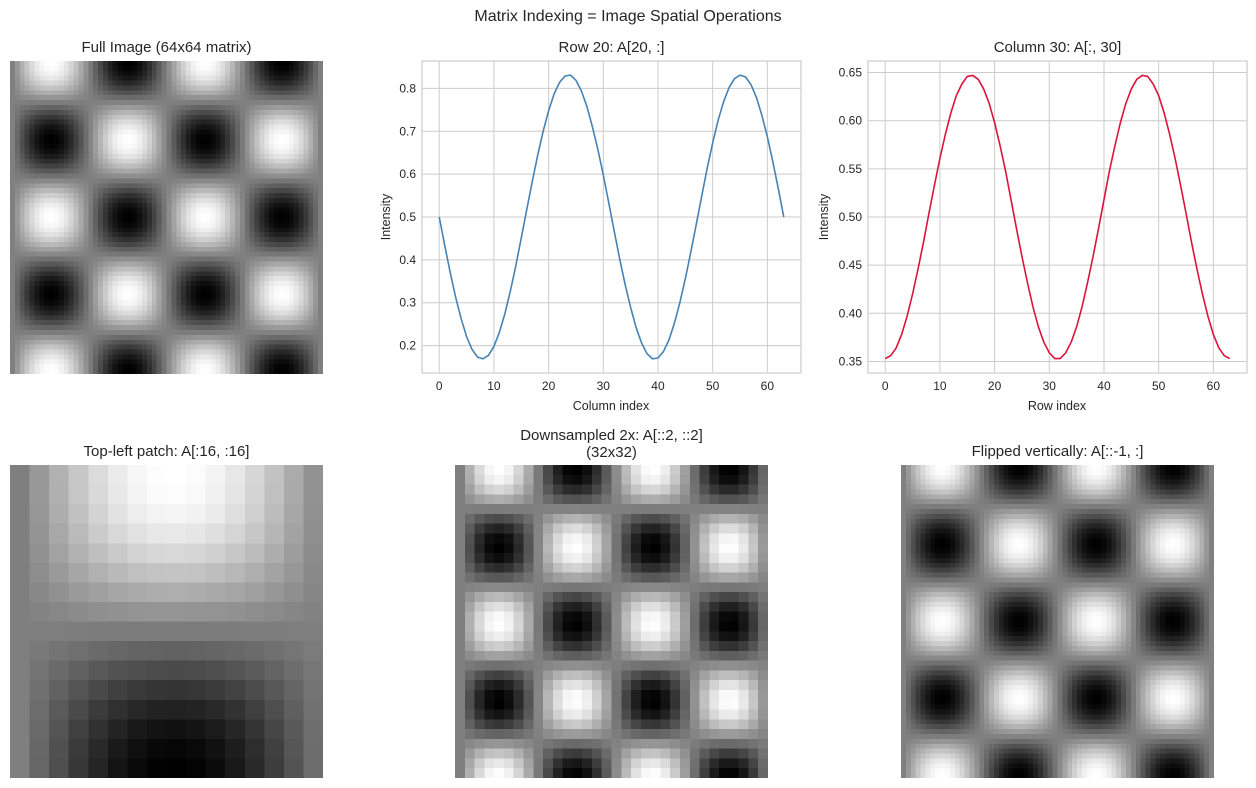  Describe the element at coordinates (407, 217) in the screenshot. I see `y-tick-label: 0.5` at that location.